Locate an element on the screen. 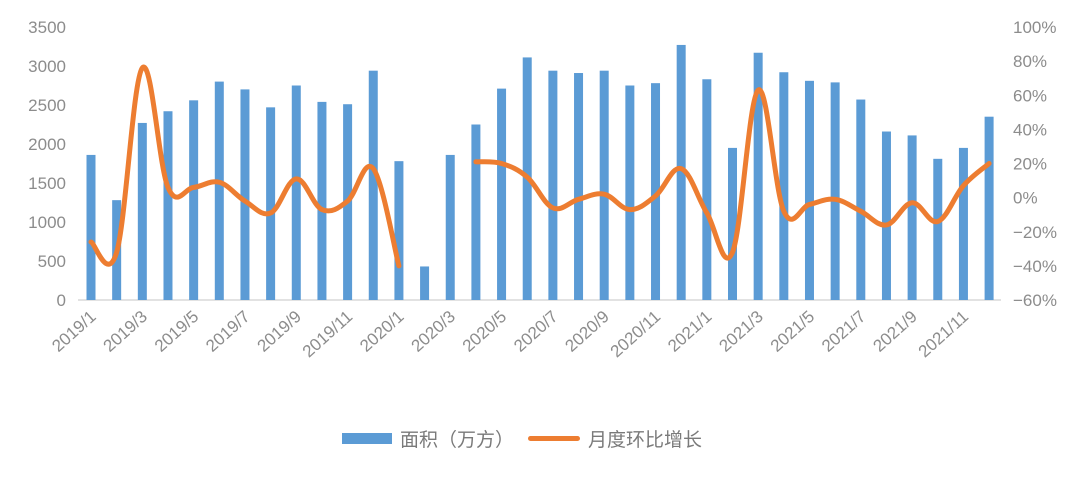 This screenshot has width=1080, height=477. line-swatch-icon is located at coordinates (554, 438).